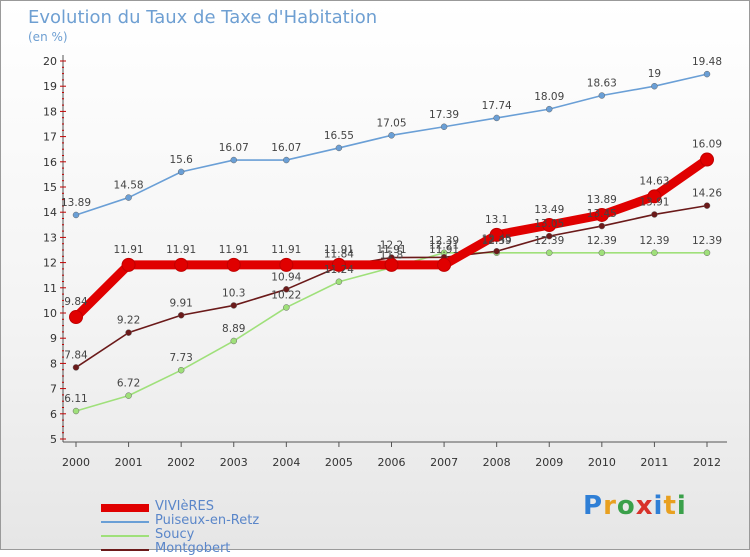 Image resolution: width=750 pixels, height=557 pixels. I want to click on legend-label: Soucy, so click(175, 534).